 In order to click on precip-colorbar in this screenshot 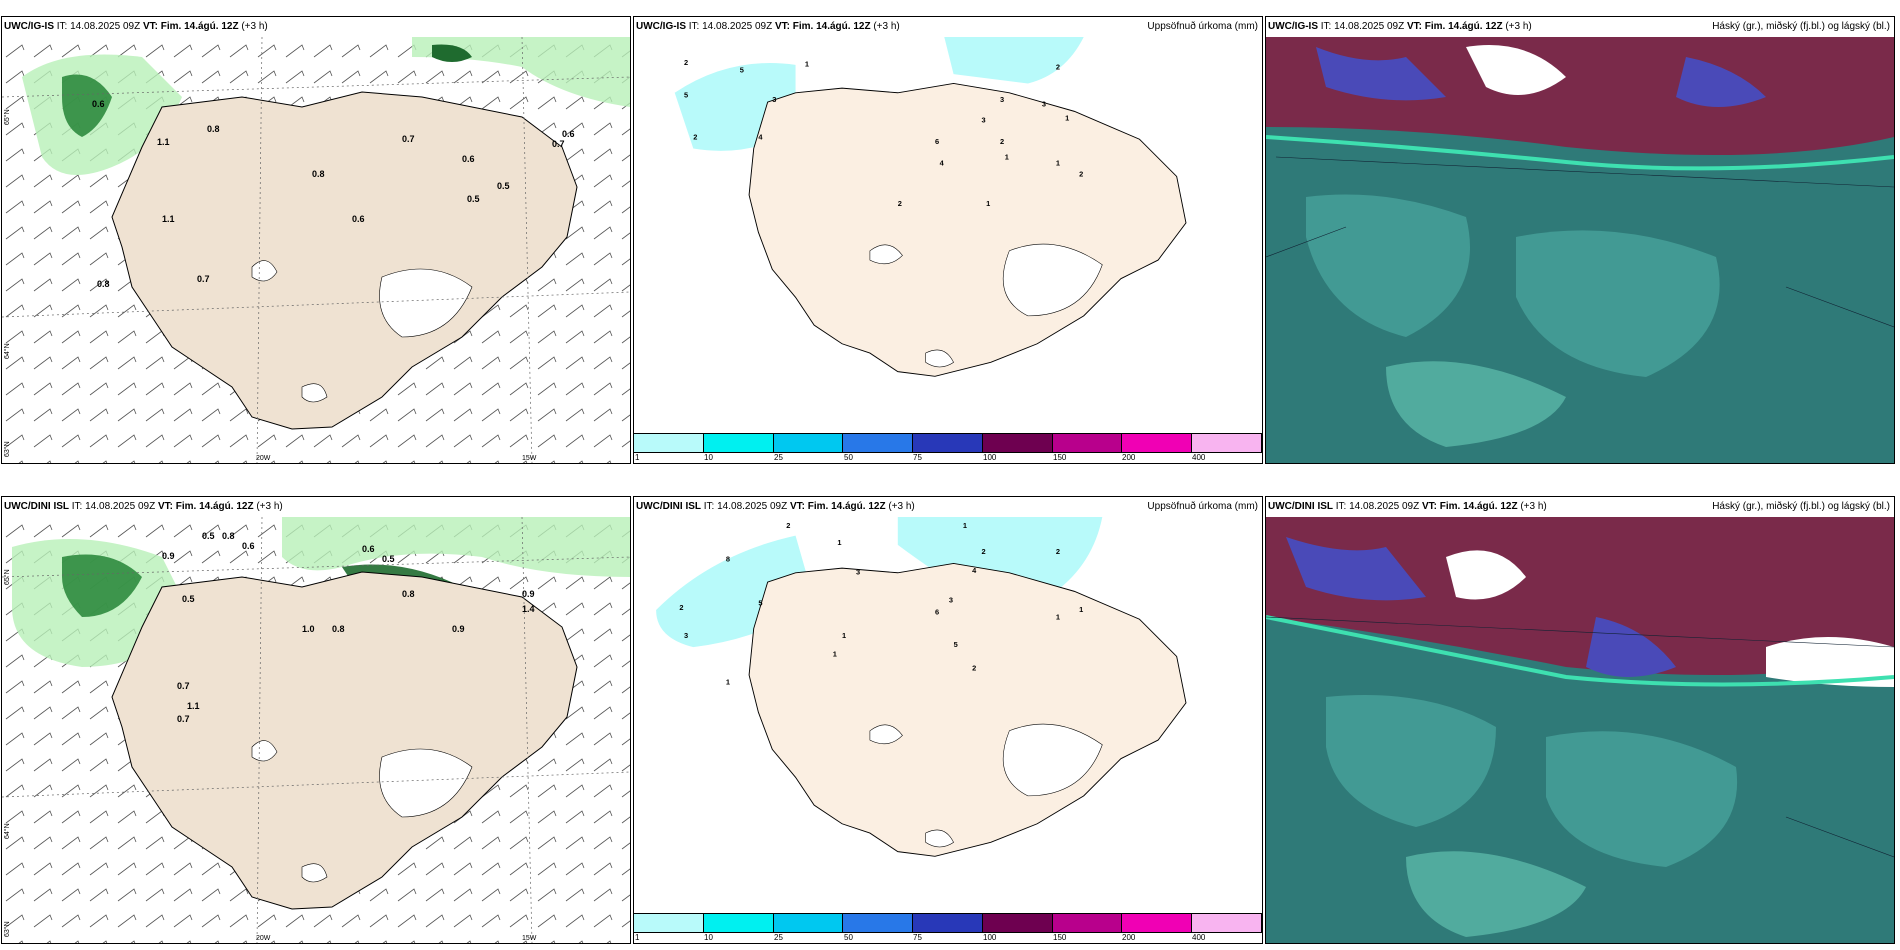, I will do `click(948, 923)`.